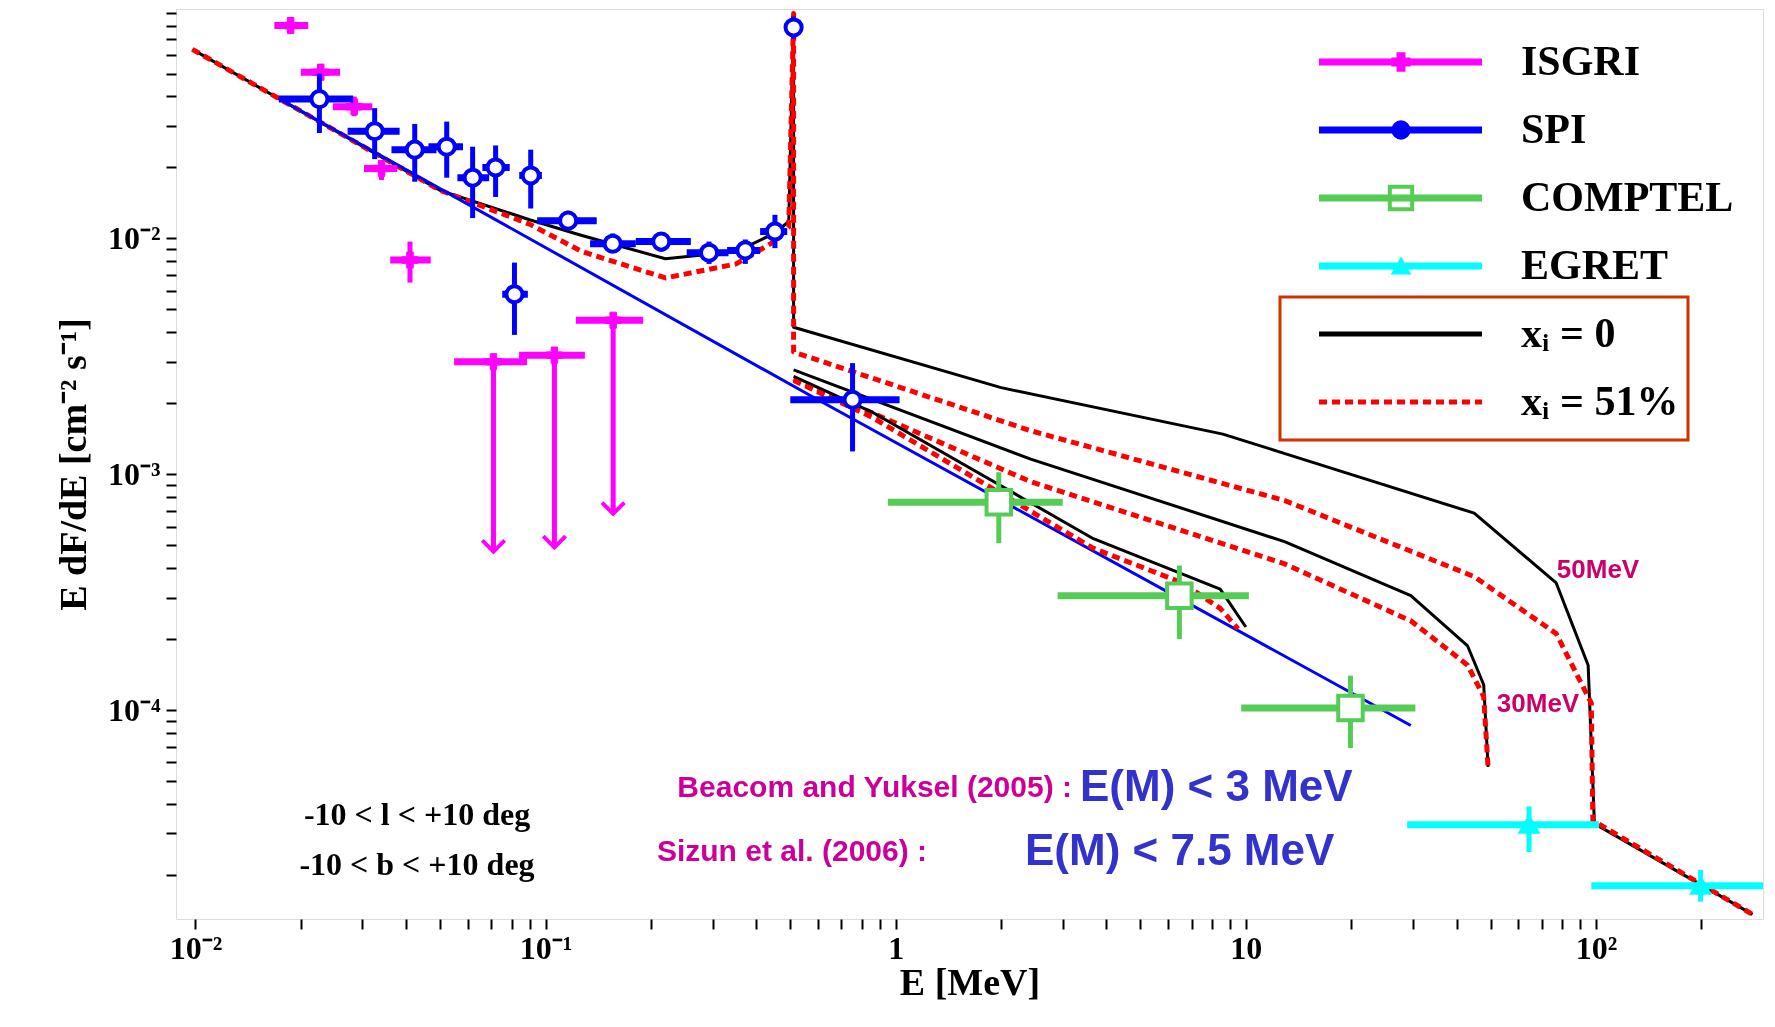 The height and width of the screenshot is (1027, 1775). Describe the element at coordinates (1246, 947) in the screenshot. I see `x-tick-label: 10` at that location.